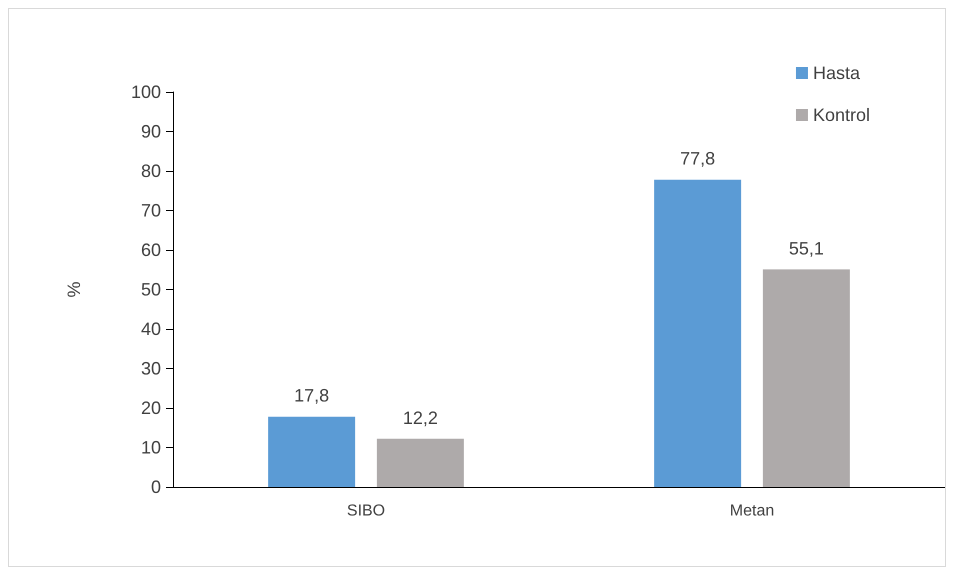 The image size is (956, 577). I want to click on y-axis-title: %, so click(74, 289).